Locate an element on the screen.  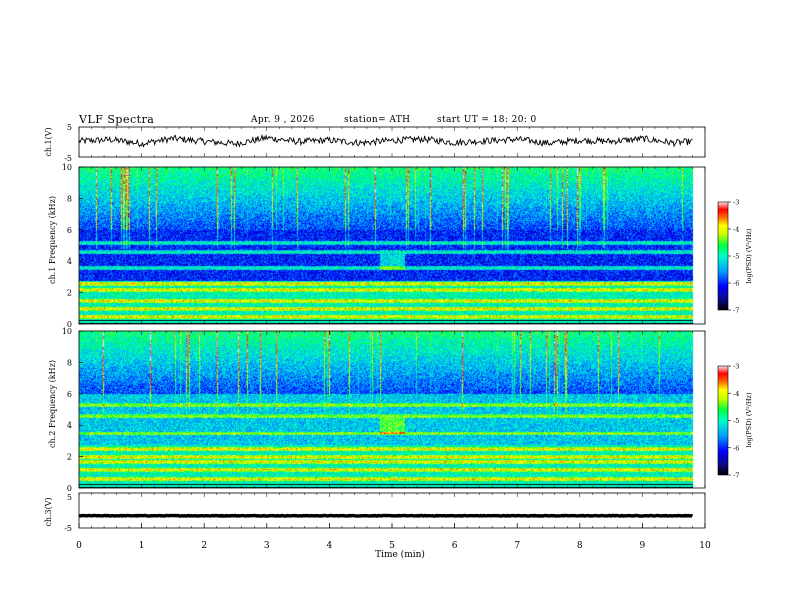
xtick-label: 4 is located at coordinates (330, 546).